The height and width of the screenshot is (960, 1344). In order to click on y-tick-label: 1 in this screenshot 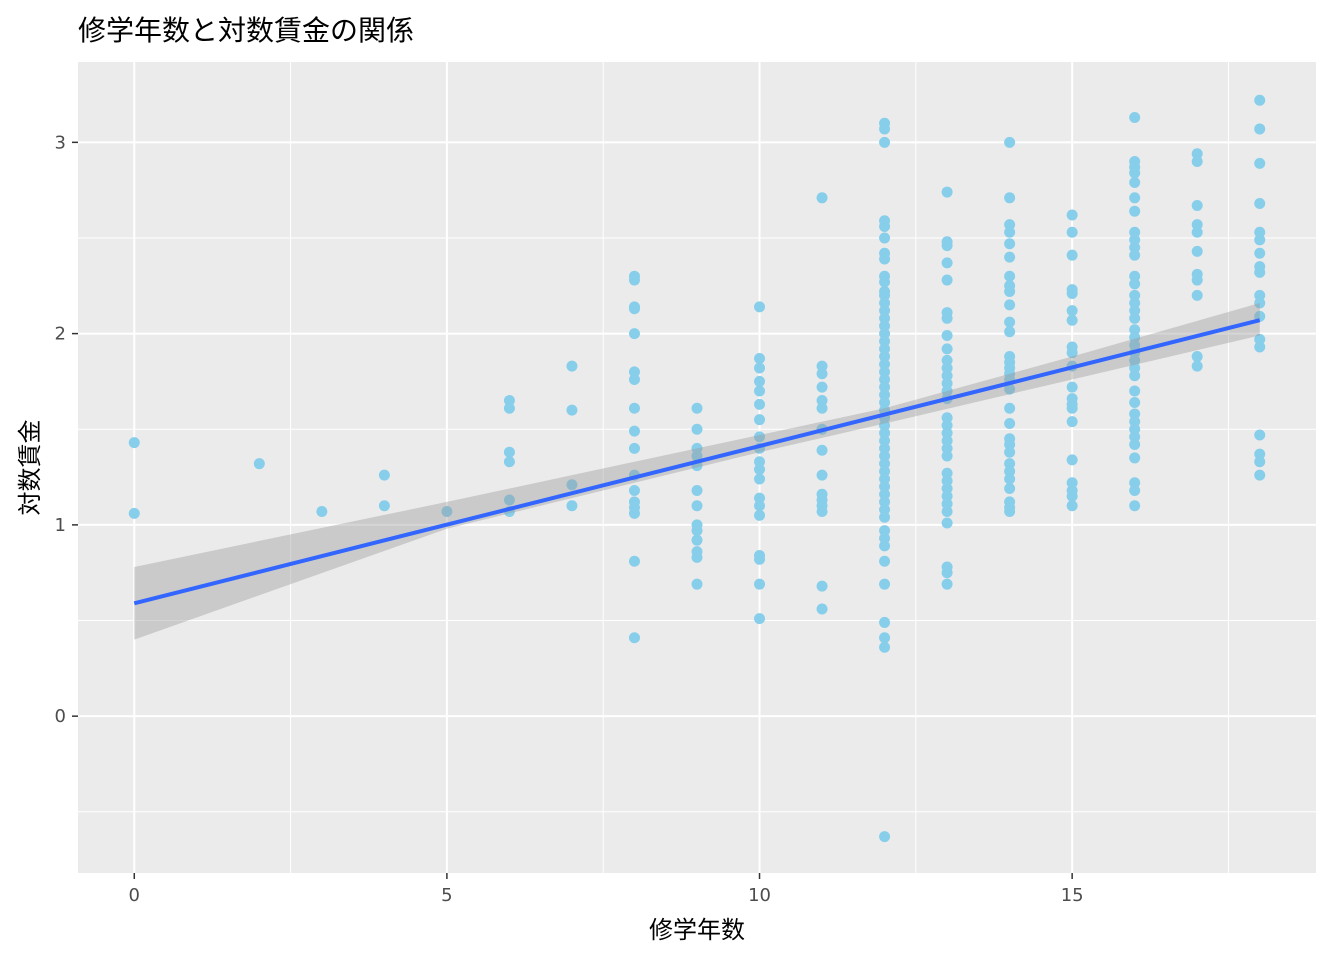, I will do `click(60, 525)`.